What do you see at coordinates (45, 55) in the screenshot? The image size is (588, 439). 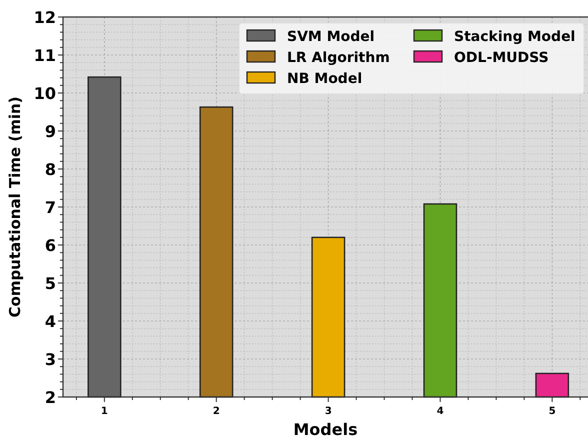 I see `y-tick-label: 11` at bounding box center [45, 55].